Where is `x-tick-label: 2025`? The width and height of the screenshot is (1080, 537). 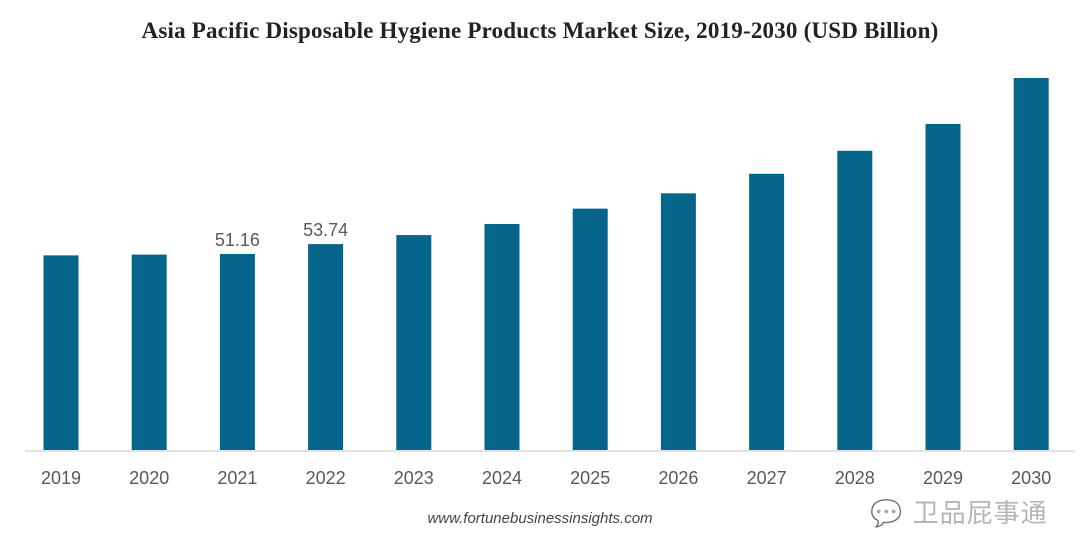 x-tick-label: 2025 is located at coordinates (590, 478).